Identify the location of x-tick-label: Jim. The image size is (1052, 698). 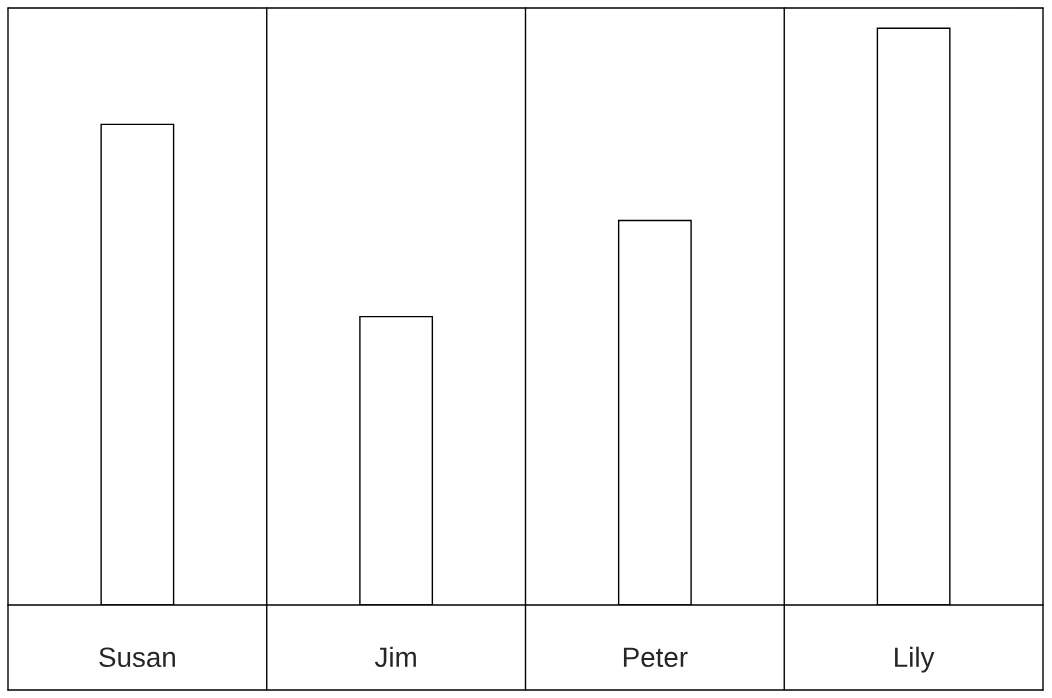
(395, 657).